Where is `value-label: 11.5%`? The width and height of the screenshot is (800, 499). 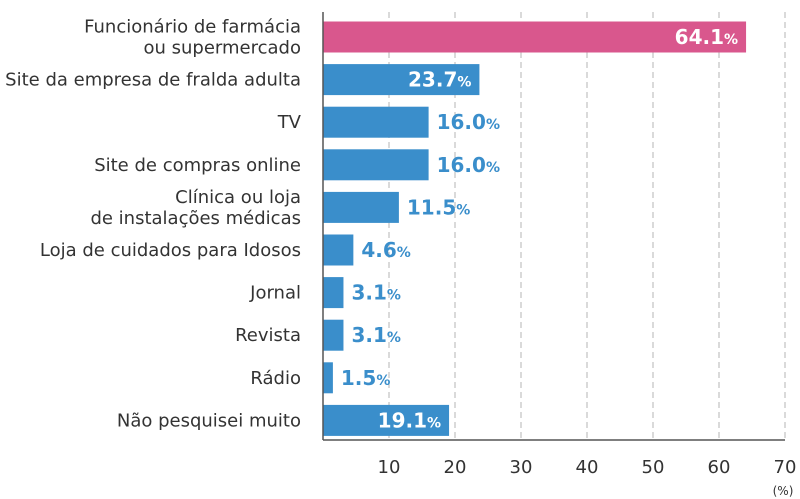 value-label: 11.5% is located at coordinates (438, 207).